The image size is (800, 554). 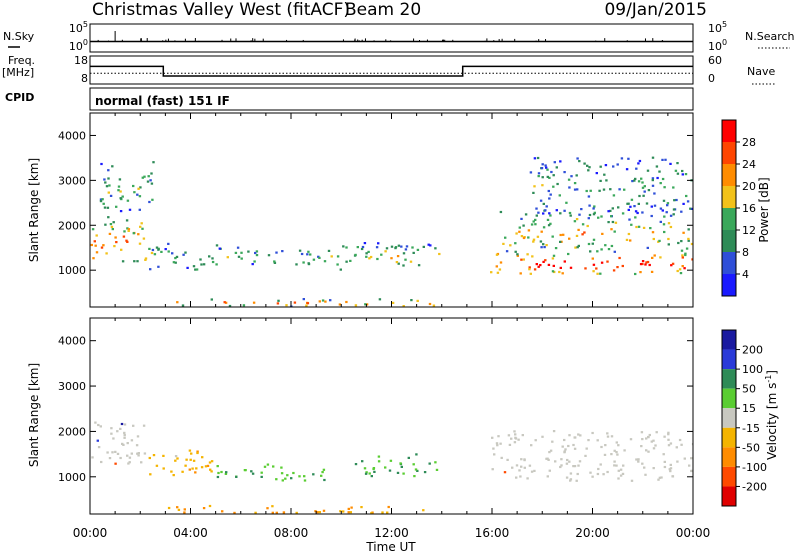 What do you see at coordinates (81, 60) in the screenshot?
I see `freq-tick-top: 18` at bounding box center [81, 60].